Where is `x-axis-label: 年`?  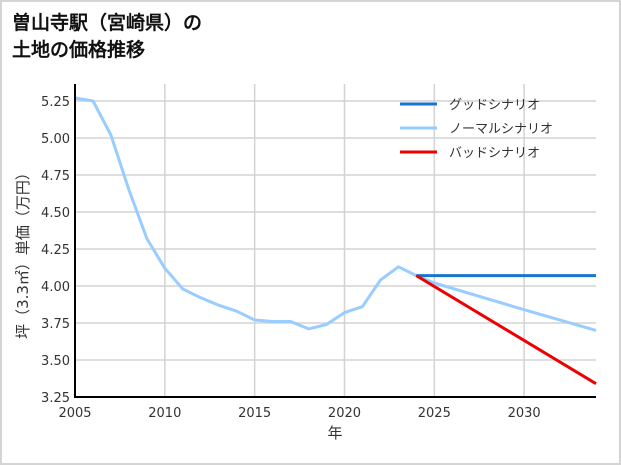 x-axis-label: 年 is located at coordinates (334, 433).